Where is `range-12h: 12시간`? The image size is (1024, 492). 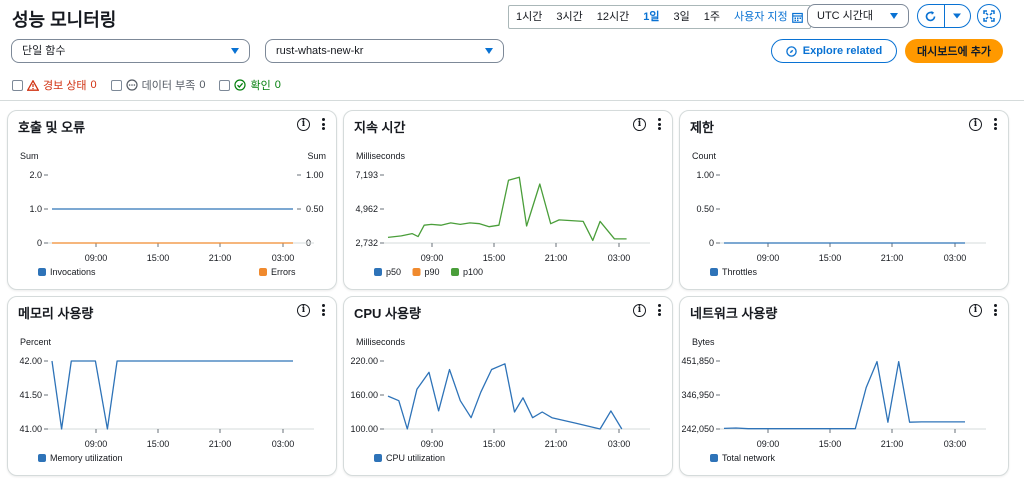 range-12h: 12시간 is located at coordinates (613, 17).